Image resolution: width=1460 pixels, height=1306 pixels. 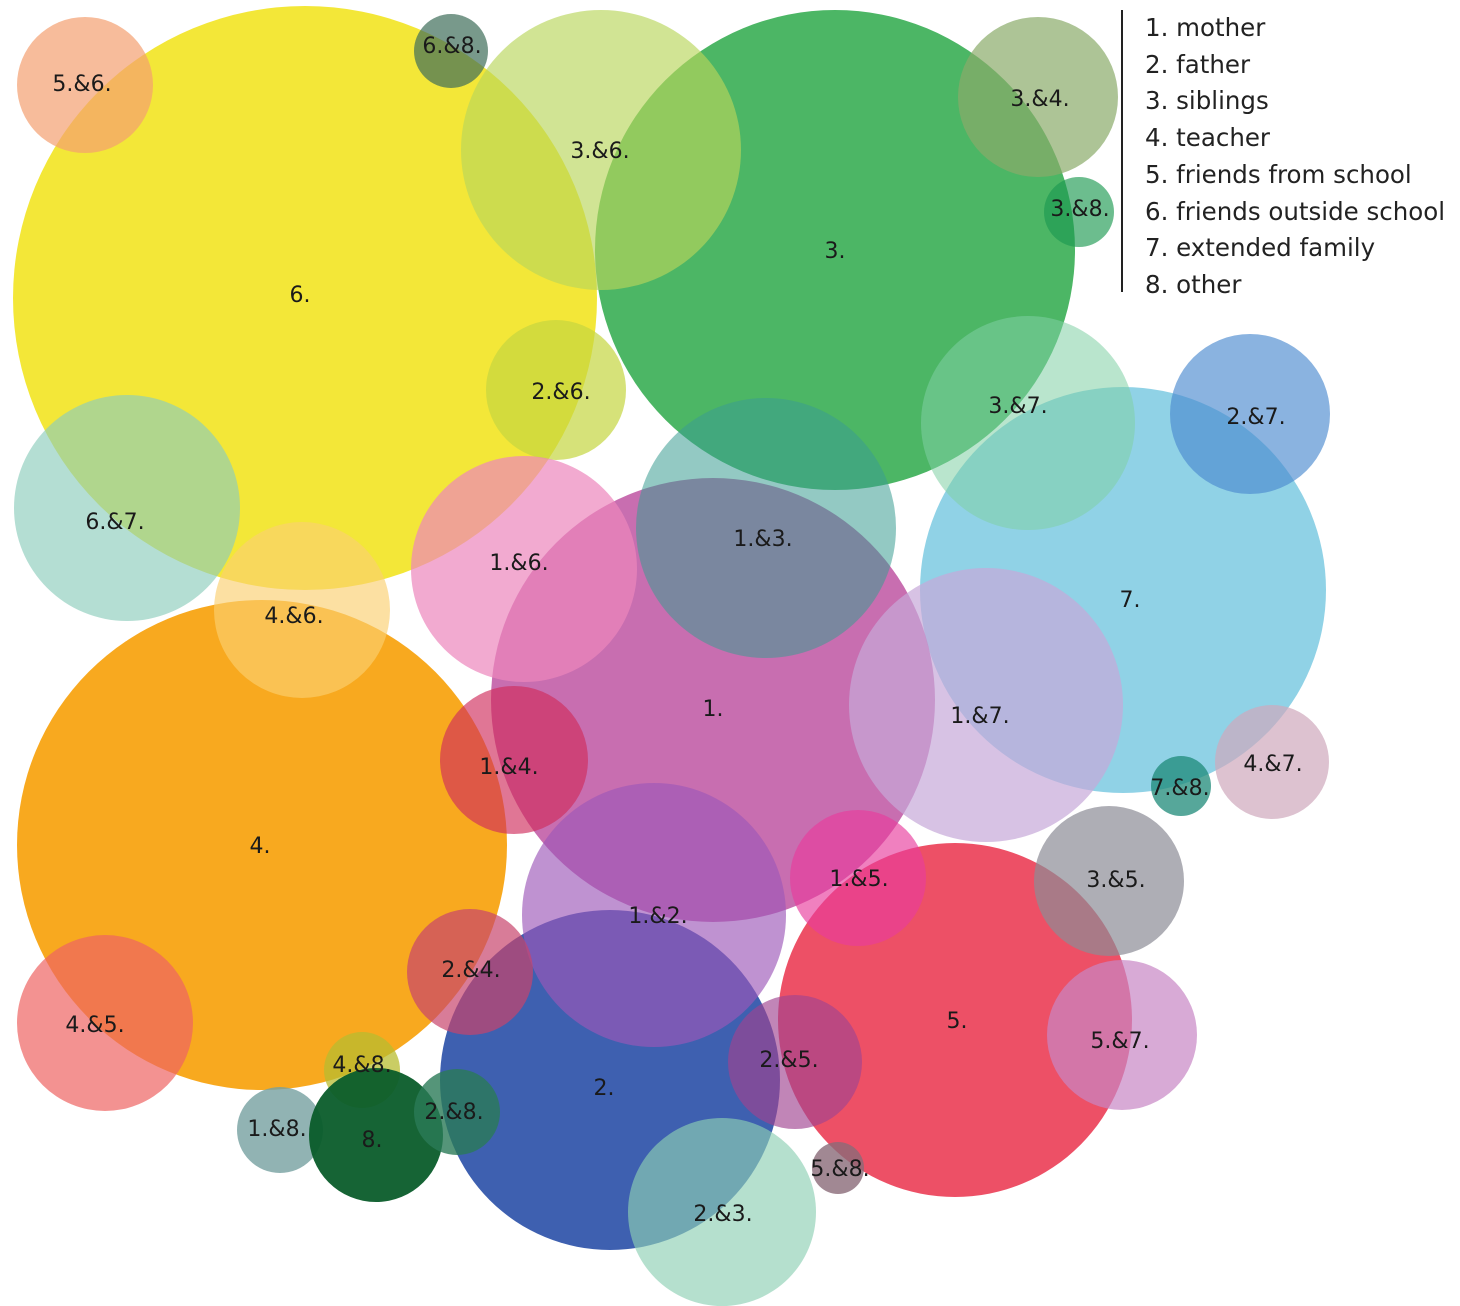 What do you see at coordinates (260, 846) in the screenshot?
I see `bubble-label-4: 4.` at bounding box center [260, 846].